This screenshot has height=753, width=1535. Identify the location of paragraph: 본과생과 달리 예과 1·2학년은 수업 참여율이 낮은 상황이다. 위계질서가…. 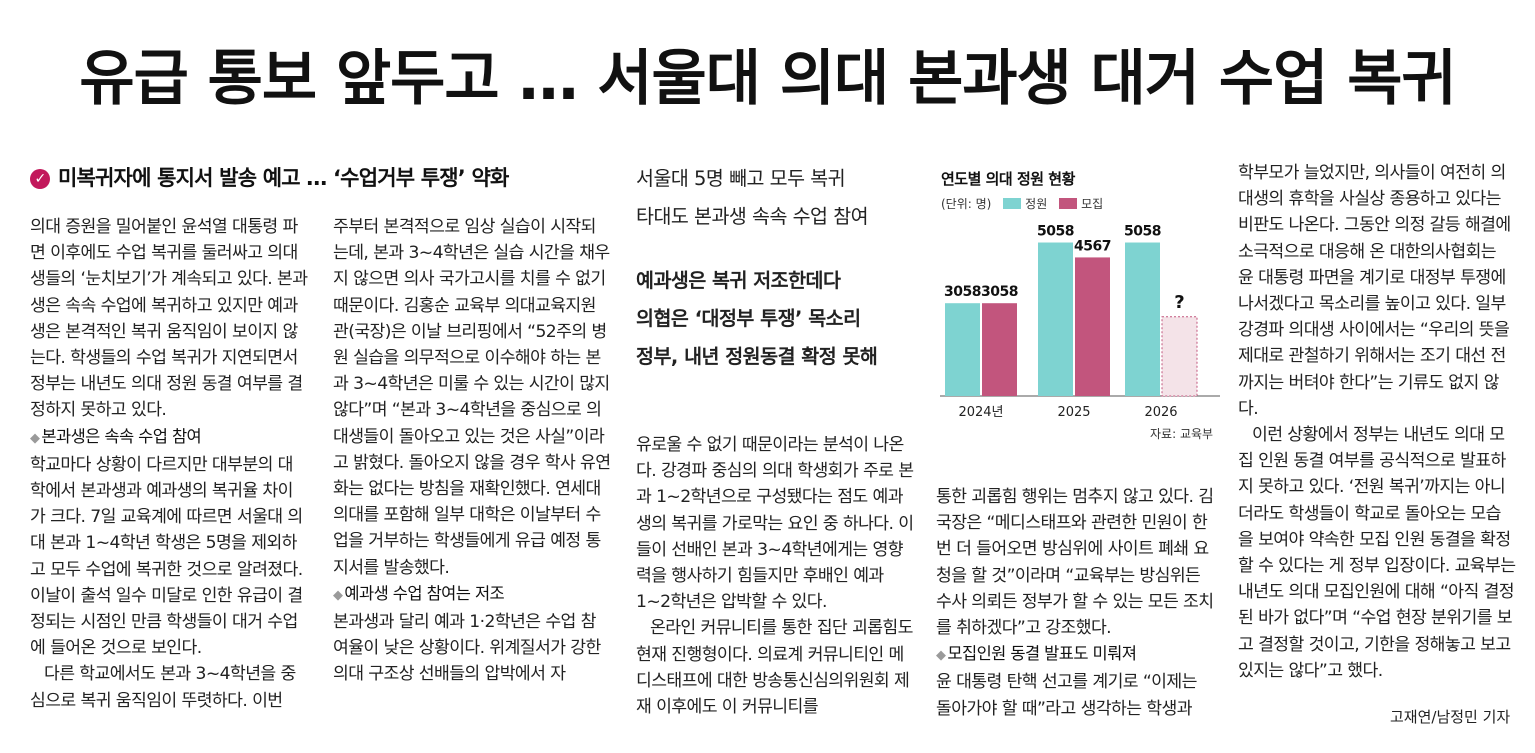
(467, 648).